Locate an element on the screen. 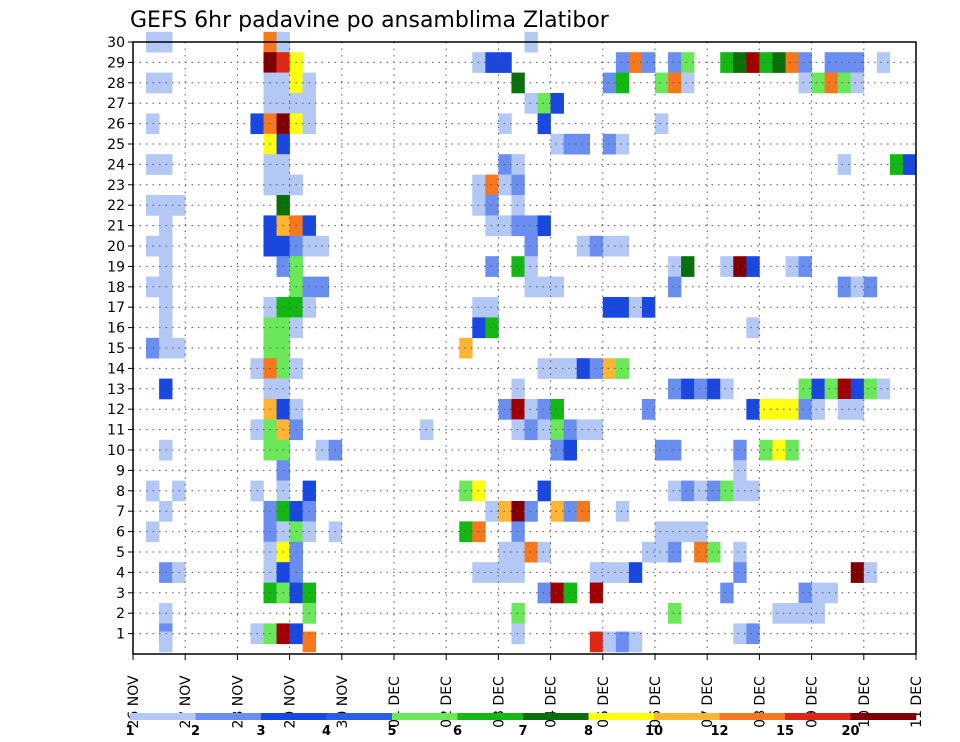 Image resolution: width=960 pixels, height=742 pixels. x-tick-label: 08 DEC is located at coordinates (760, 702).